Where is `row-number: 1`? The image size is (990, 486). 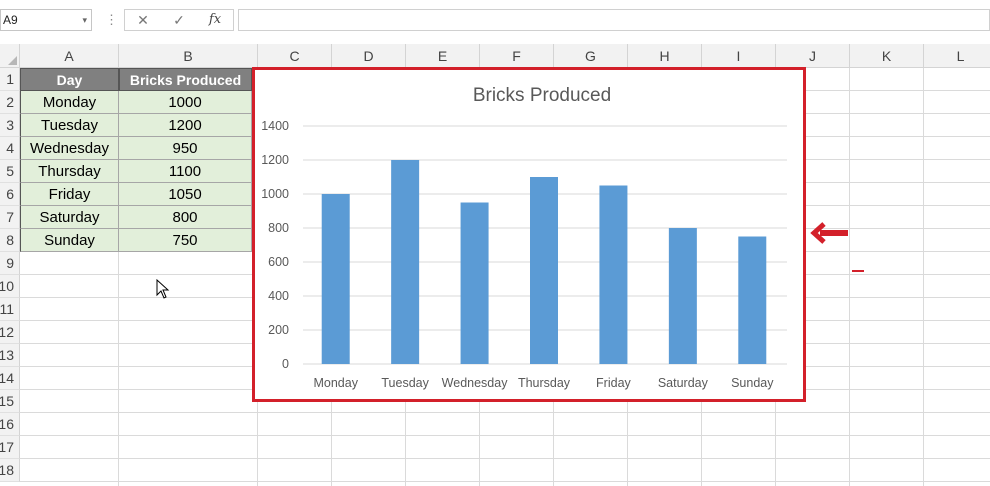
row-number: 1 is located at coordinates (10, 79).